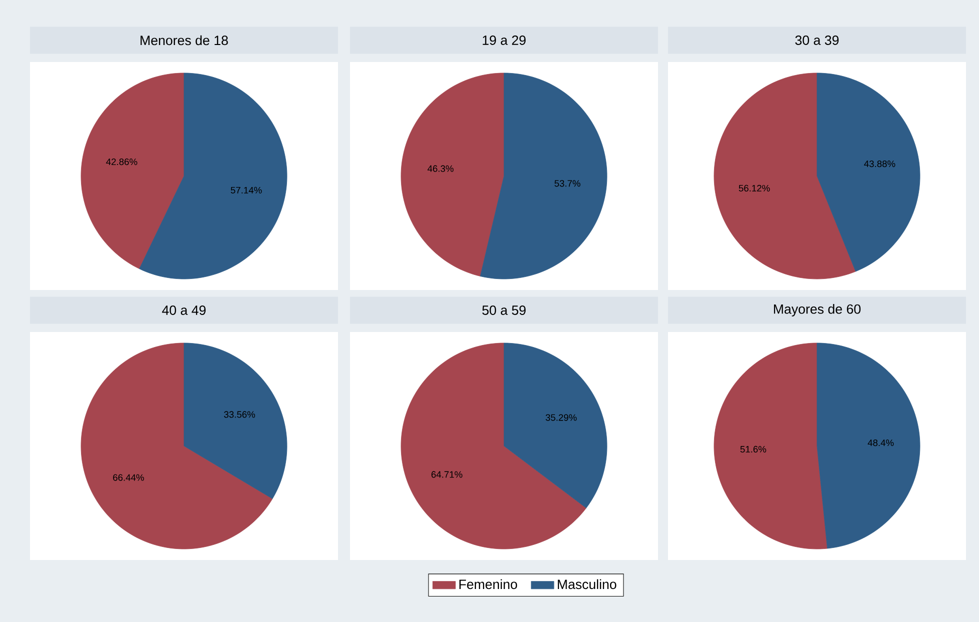 This screenshot has height=622, width=979. I want to click on data-label: 64.71%, so click(446, 474).